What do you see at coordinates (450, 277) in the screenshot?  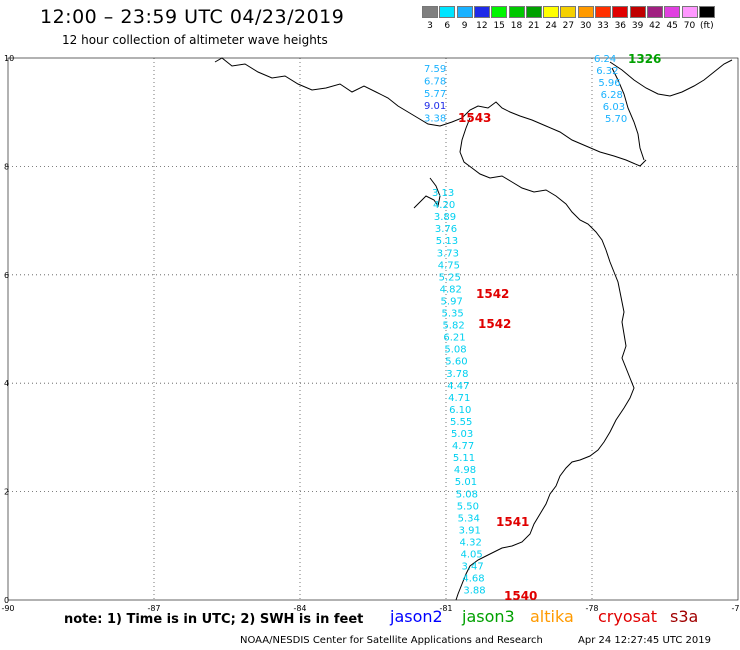 I see `wave-height-label: 5.25` at bounding box center [450, 277].